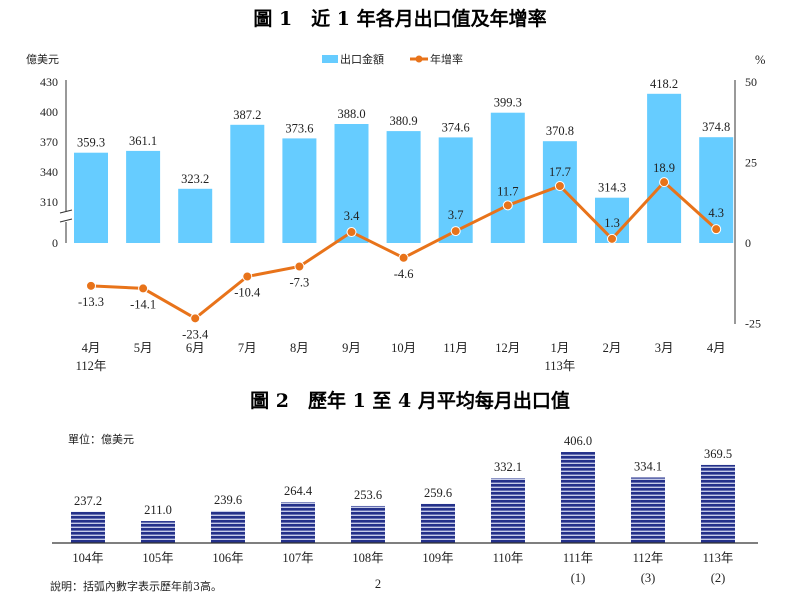 This screenshot has height=605, width=800. I want to click on legend-swatch-marker, so click(419, 59).